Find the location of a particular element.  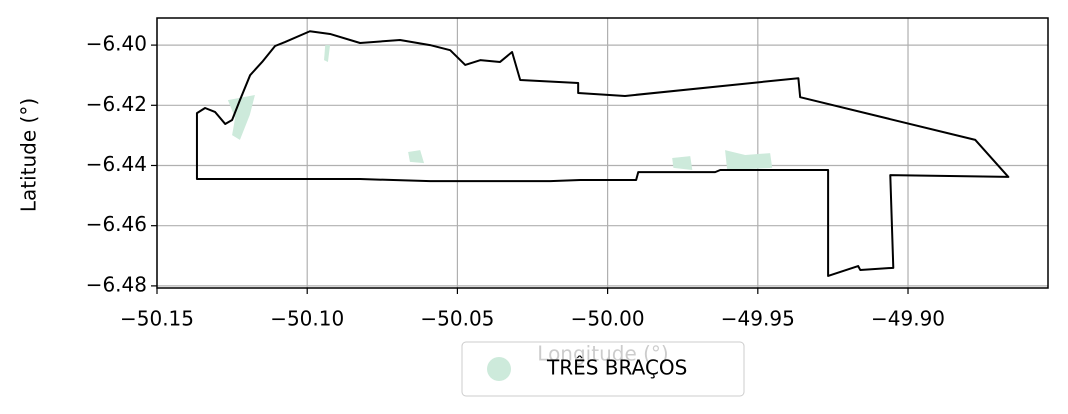

x-tick-label: −49.95 is located at coordinates (758, 319).